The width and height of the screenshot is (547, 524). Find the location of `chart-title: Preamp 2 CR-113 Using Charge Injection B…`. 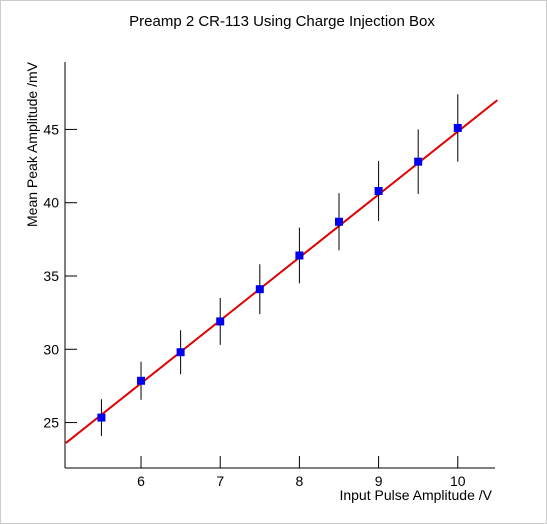

chart-title: Preamp 2 CR-113 Using Charge Injection B… is located at coordinates (282, 21).